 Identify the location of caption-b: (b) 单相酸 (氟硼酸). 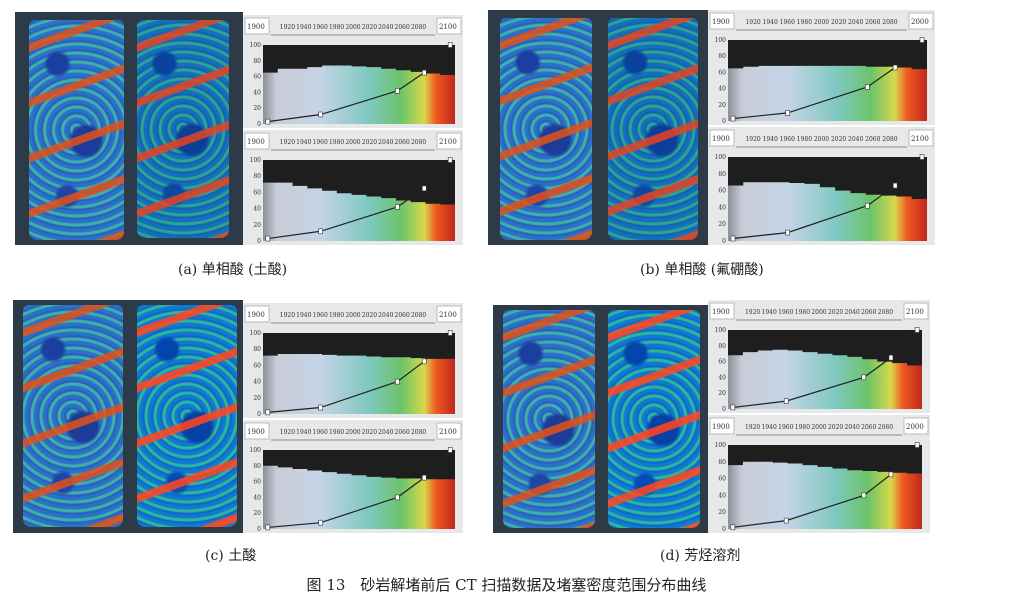
(702, 270).